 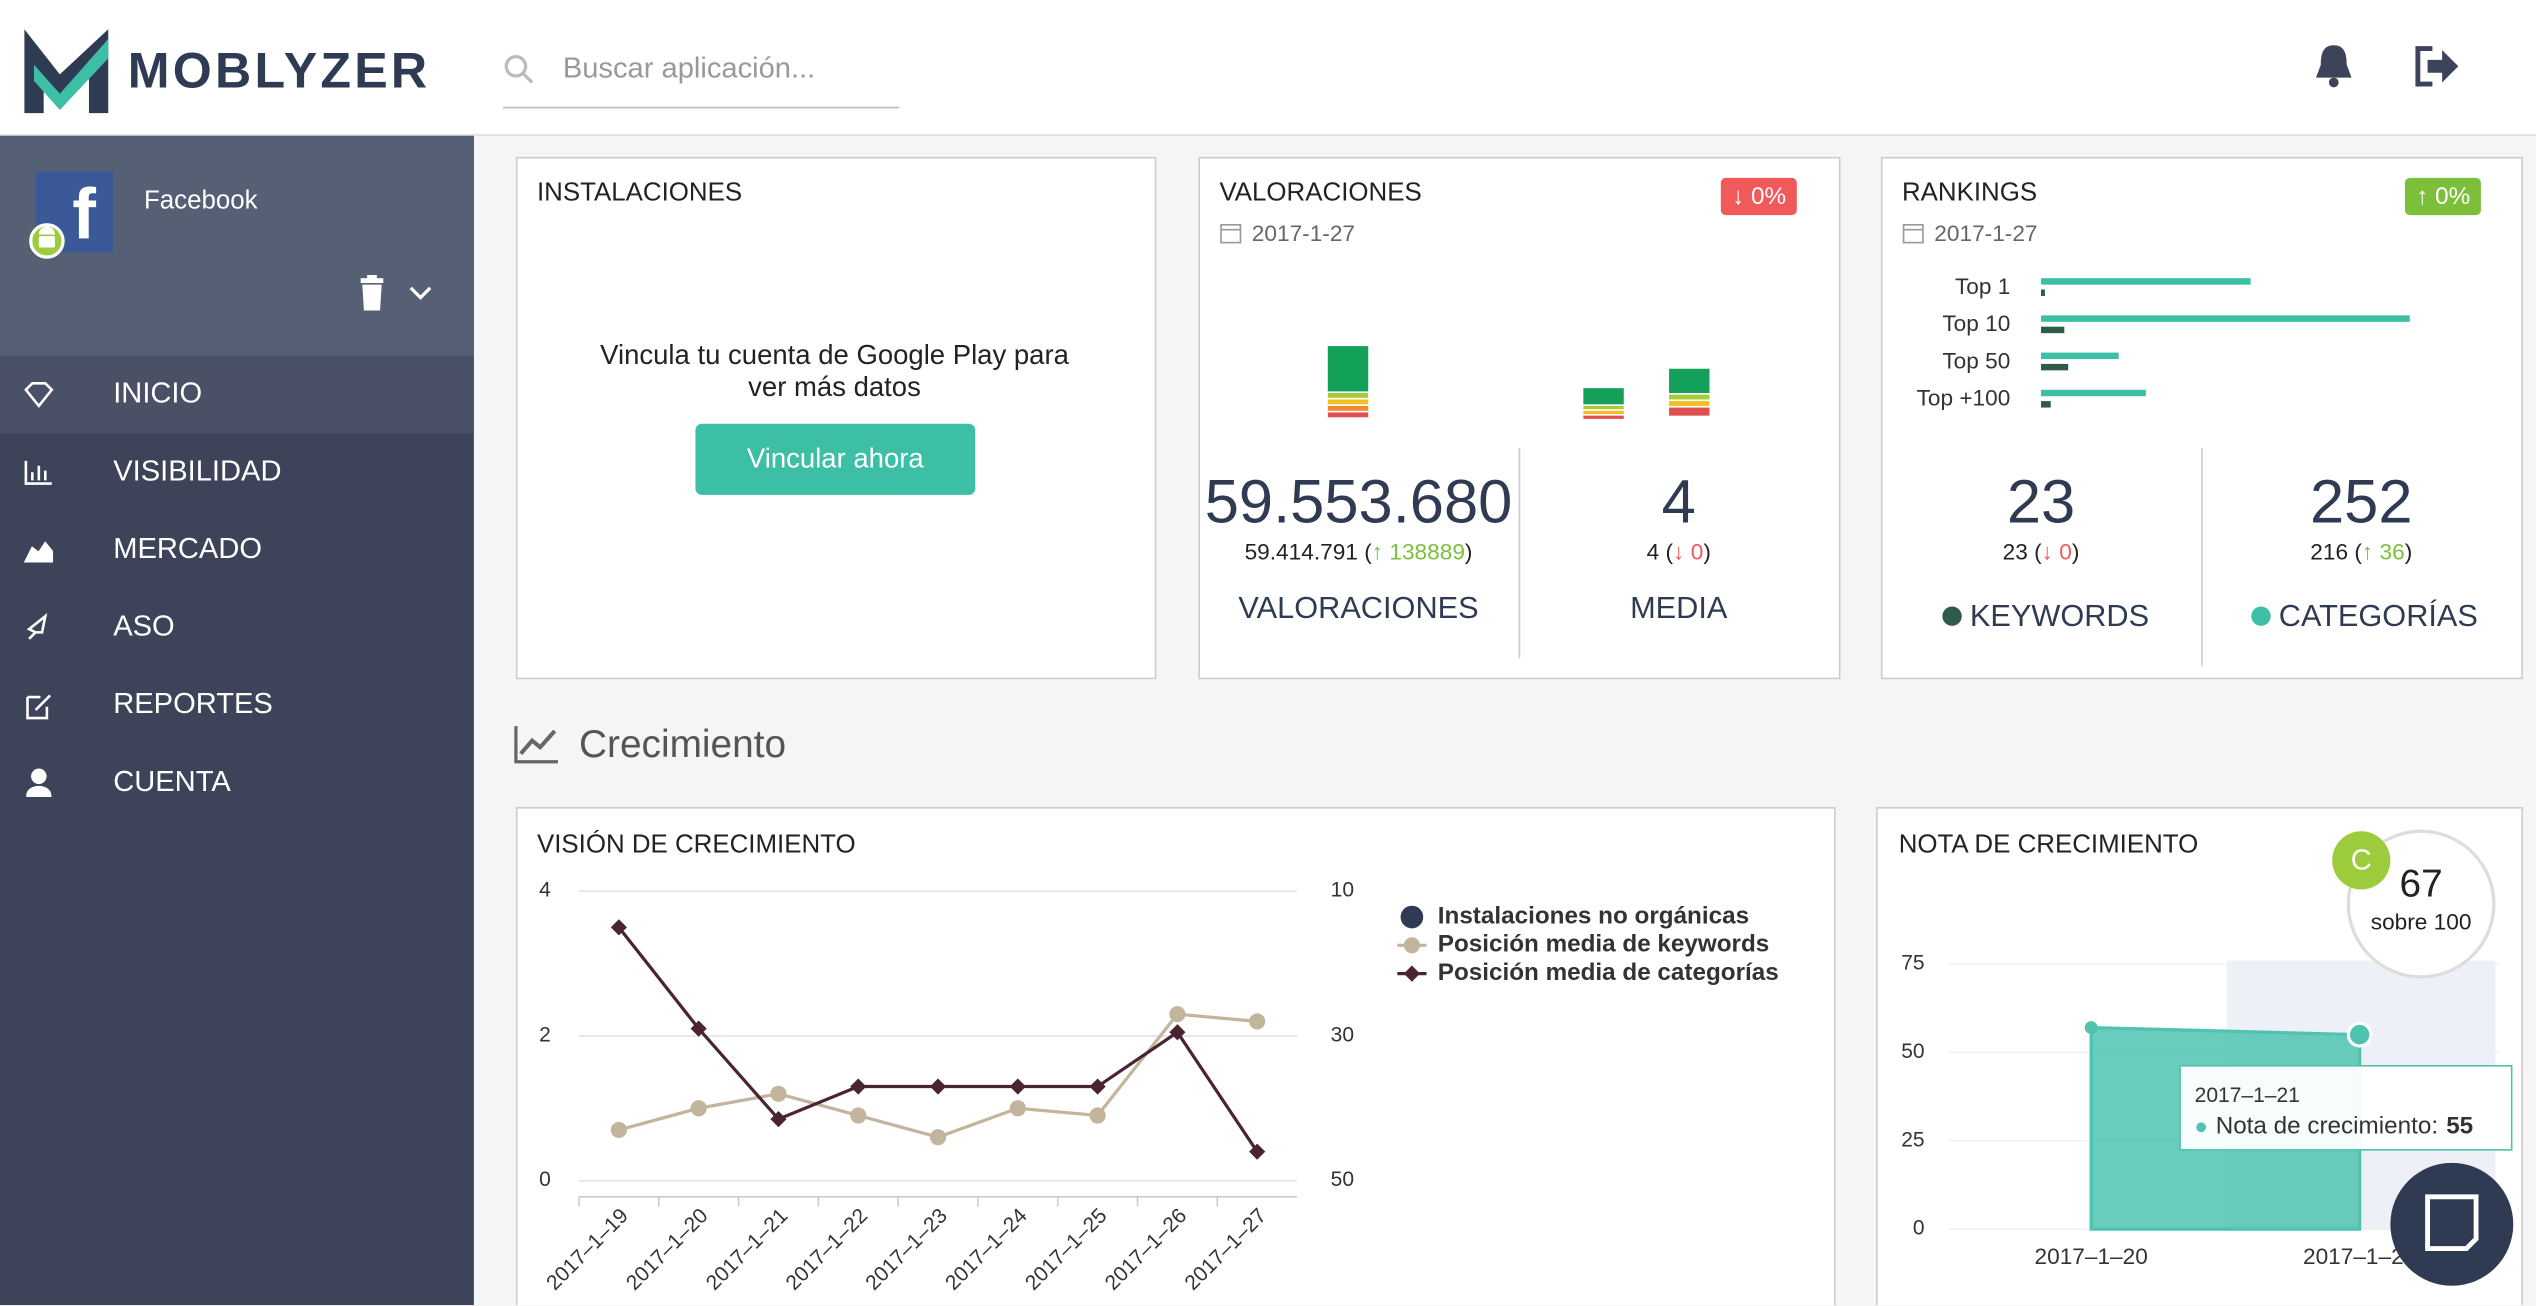 I want to click on app-icon: f, so click(x=74, y=216).